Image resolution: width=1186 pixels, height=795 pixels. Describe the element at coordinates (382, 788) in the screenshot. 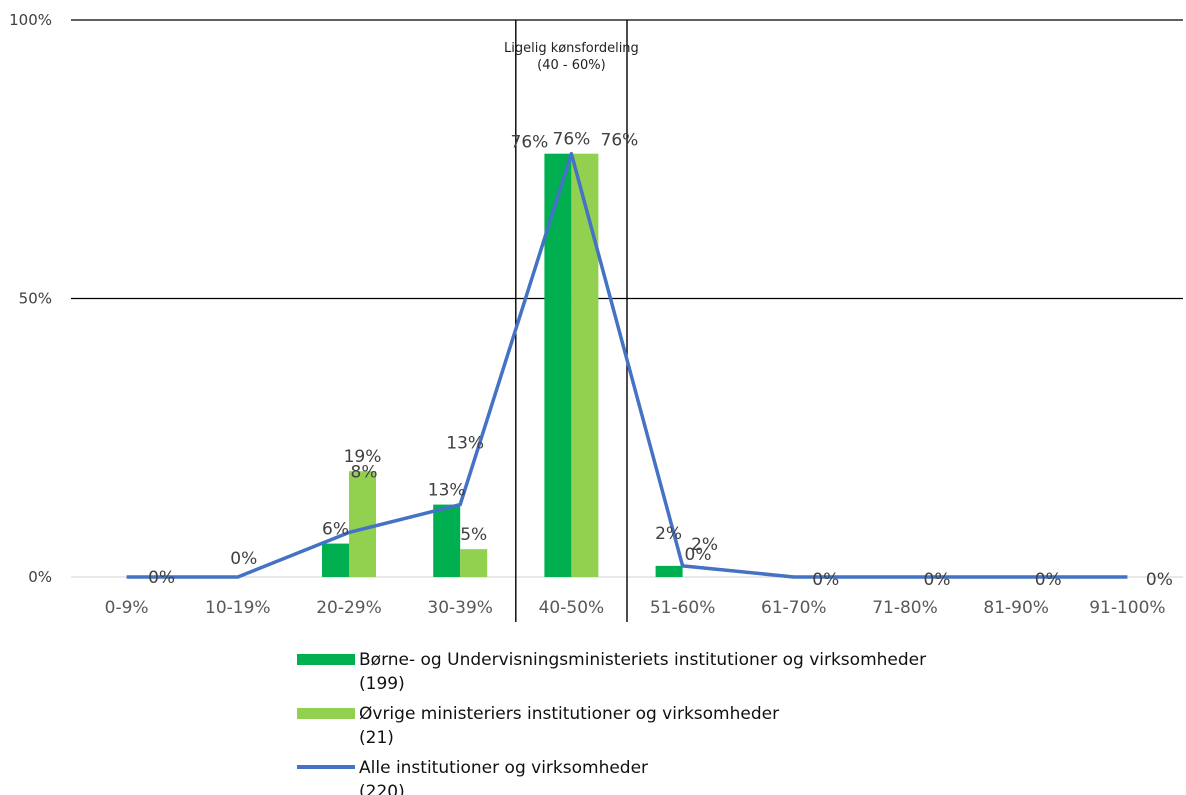

I see `legend-entry: (220)` at that location.